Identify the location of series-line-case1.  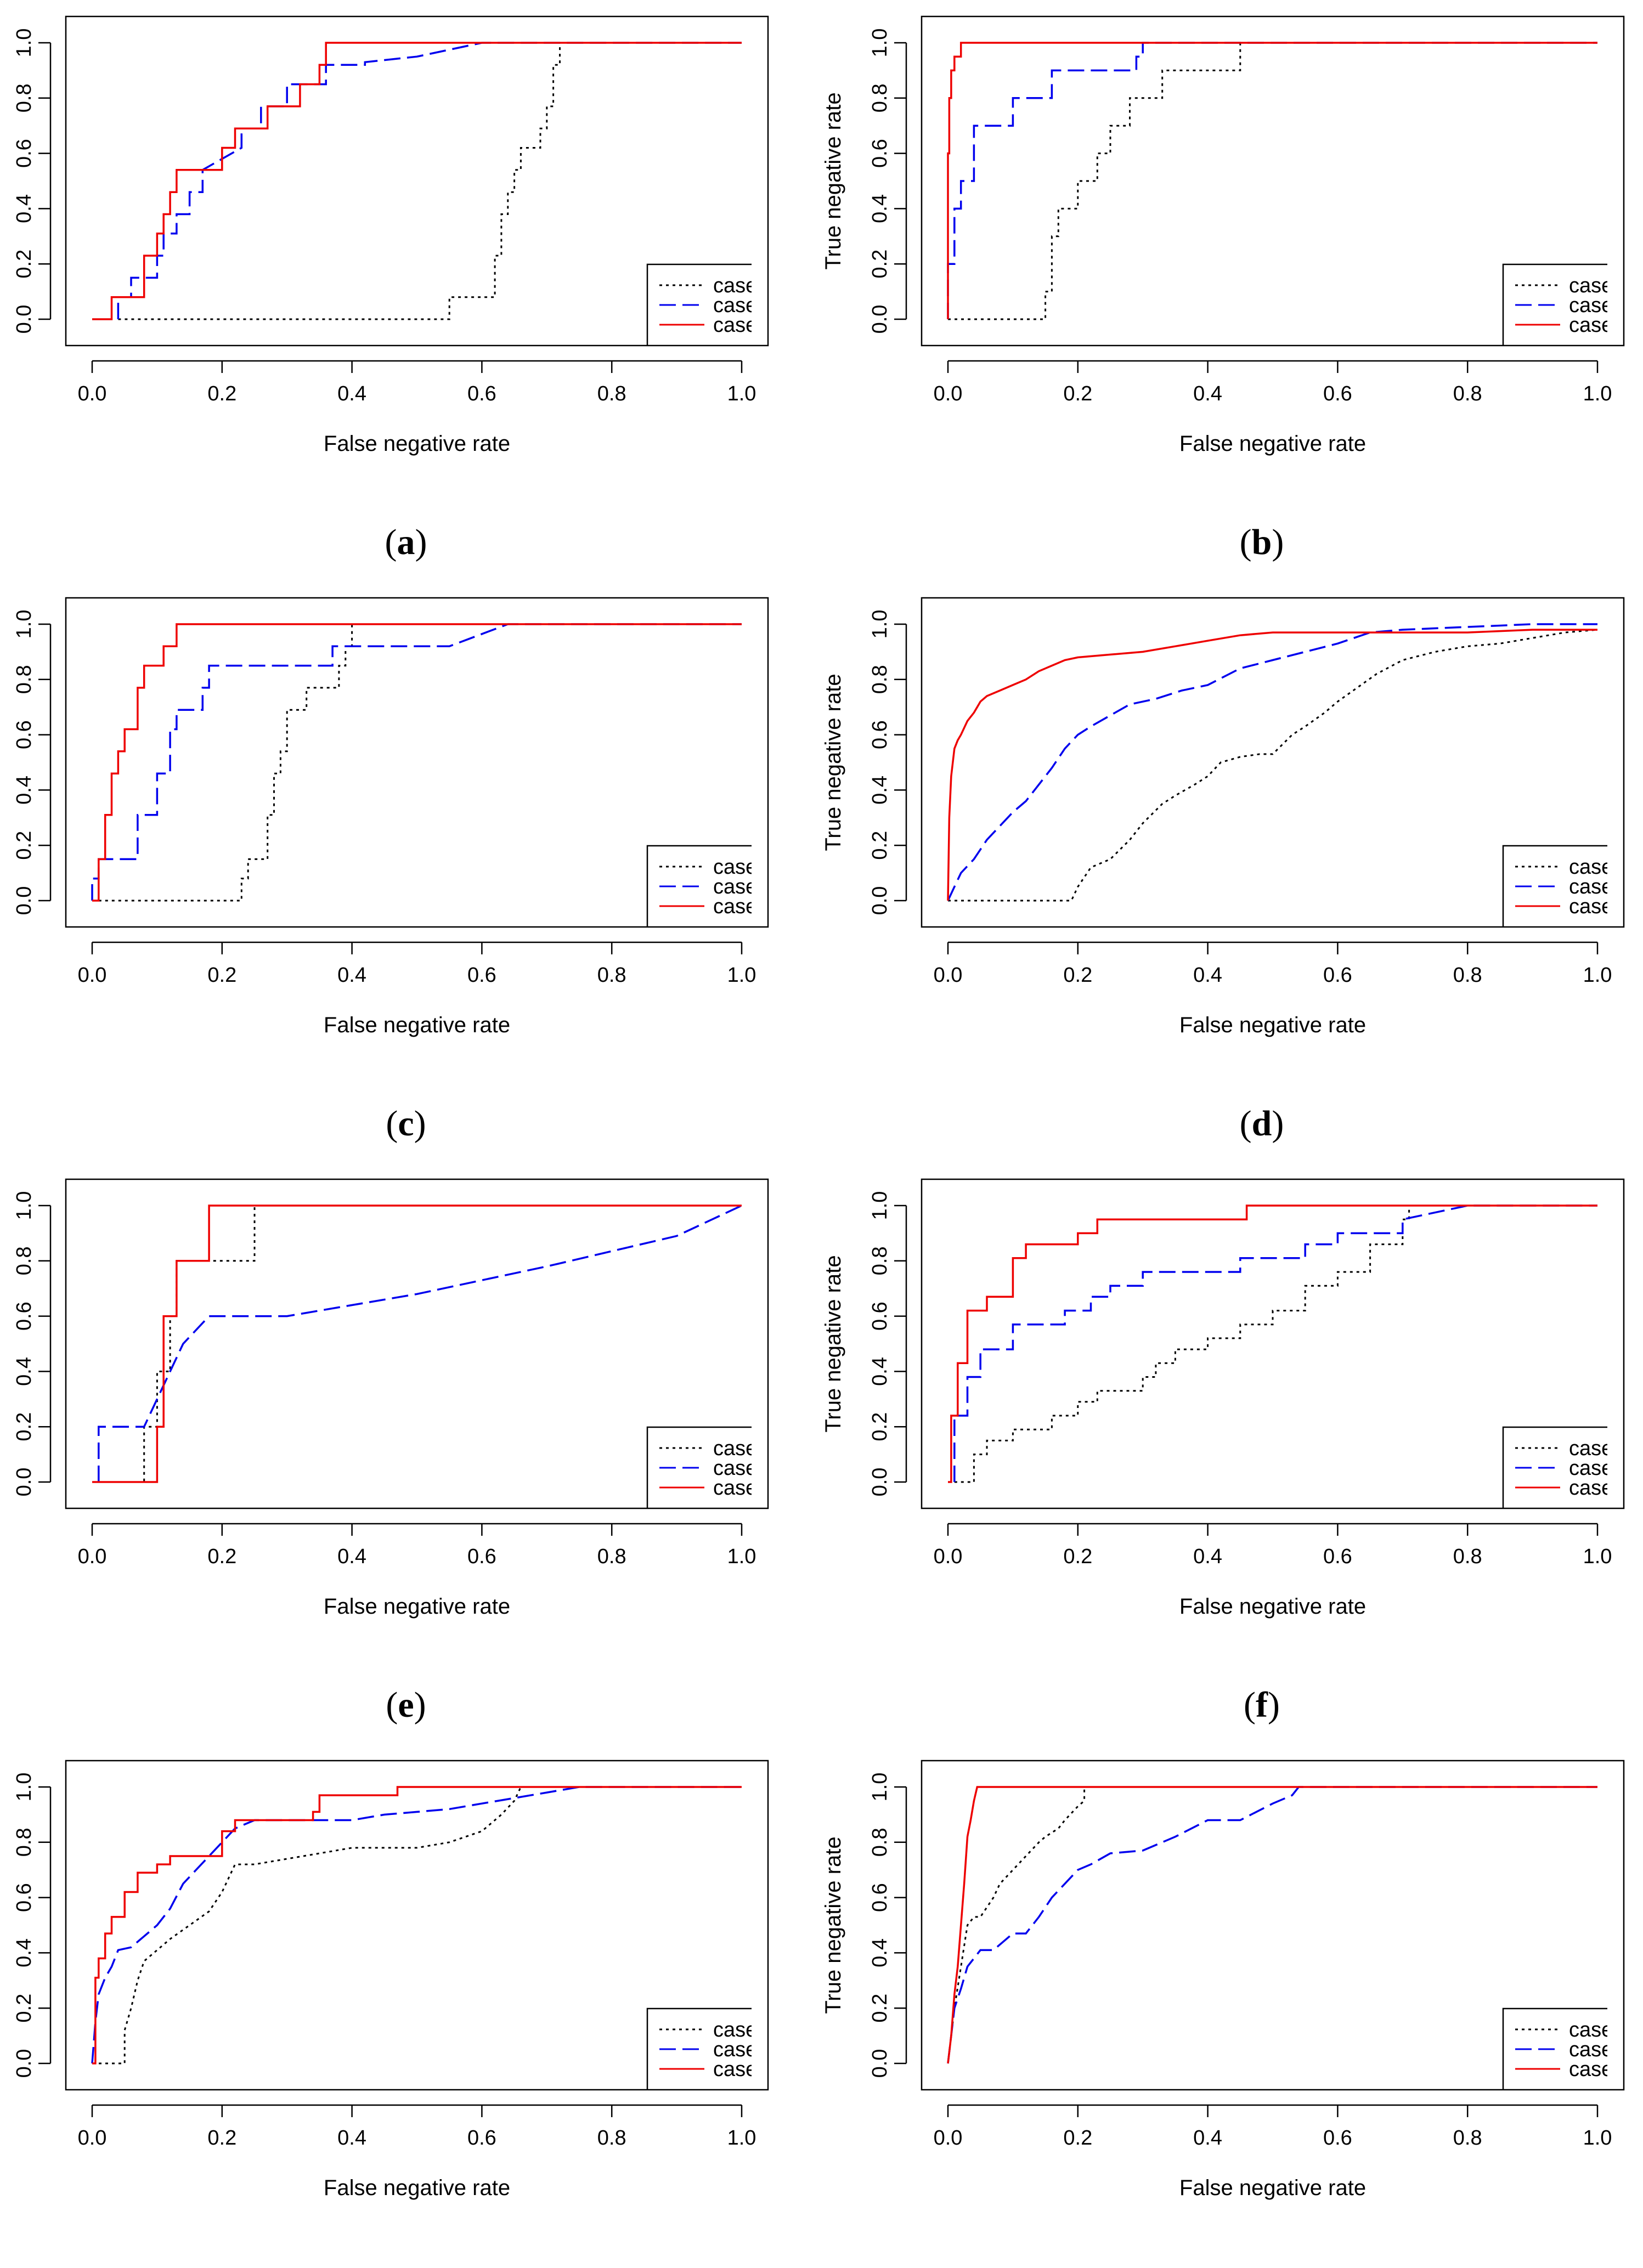
(1275, 1343).